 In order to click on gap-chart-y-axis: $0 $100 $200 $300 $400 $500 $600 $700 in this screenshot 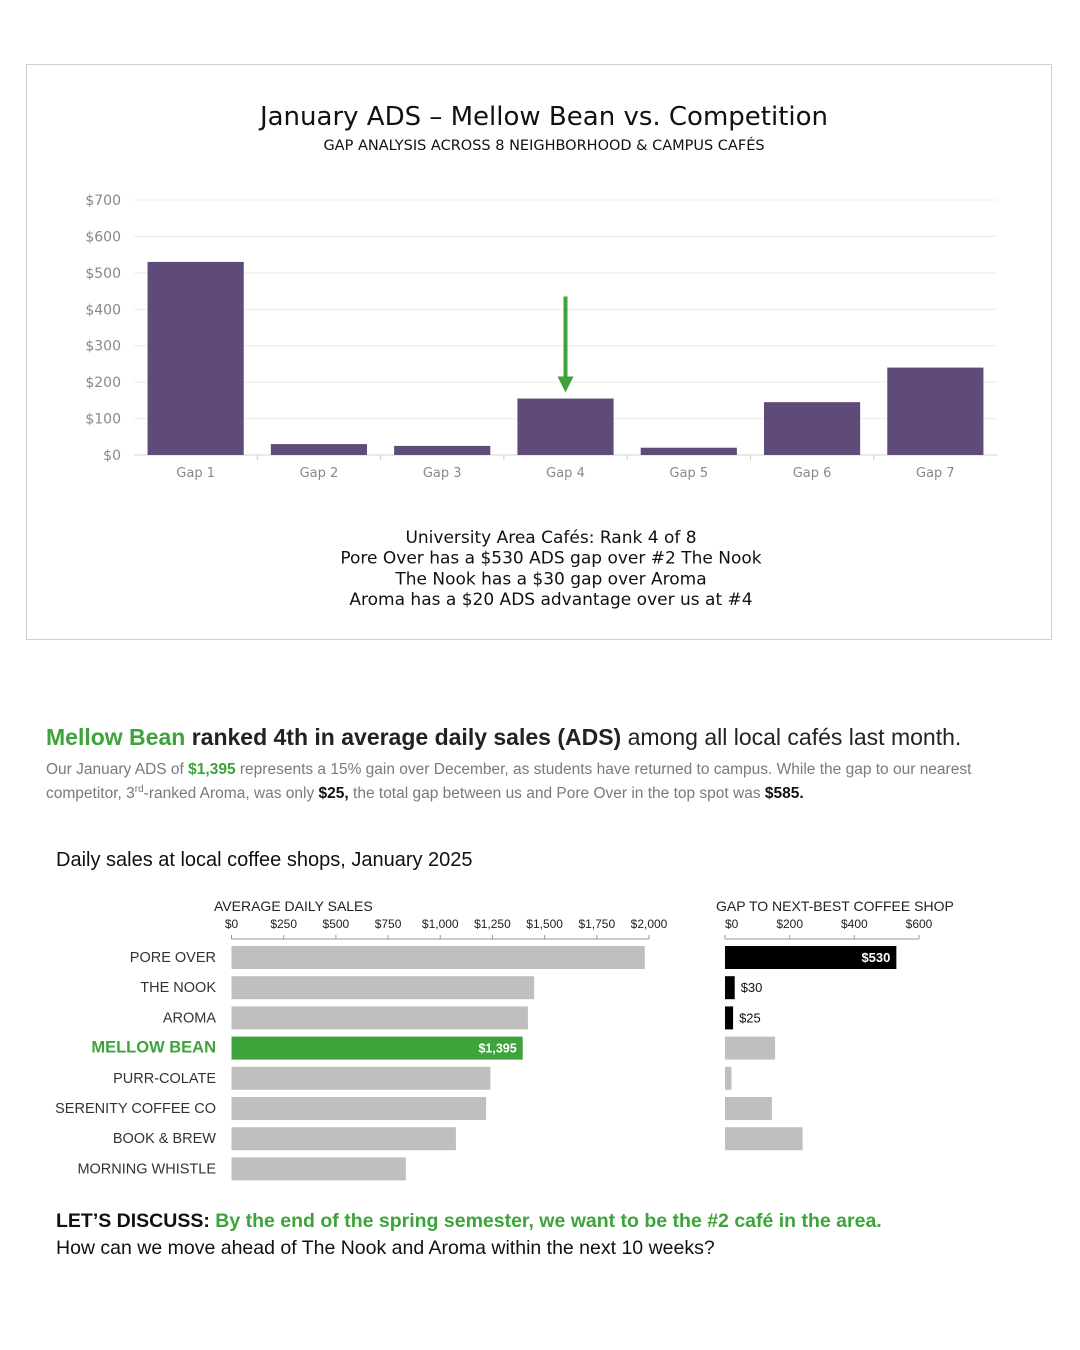, I will do `click(103, 328)`.